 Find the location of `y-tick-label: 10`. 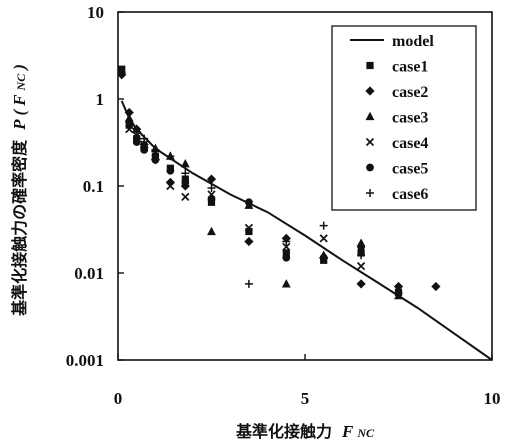

y-tick-label: 10 is located at coordinates (95, 12).